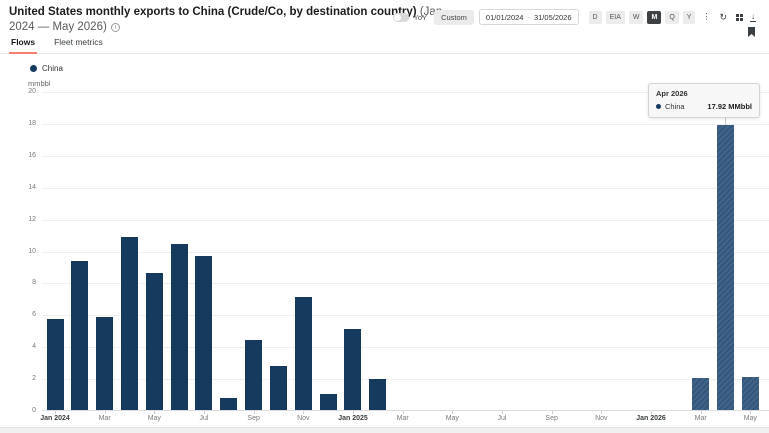  Describe the element at coordinates (129, 323) in the screenshot. I see `bar-apr-2024` at that location.